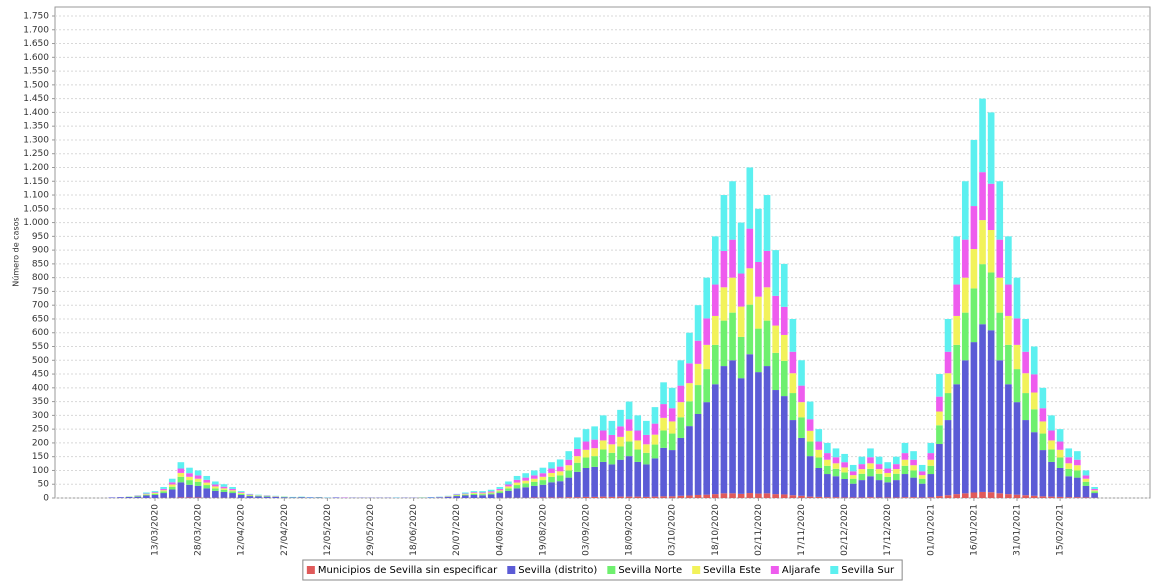 This screenshot has height=581, width=1159. What do you see at coordinates (36, 99) in the screenshot?
I see `y-tick-label: 1.450` at bounding box center [36, 99].